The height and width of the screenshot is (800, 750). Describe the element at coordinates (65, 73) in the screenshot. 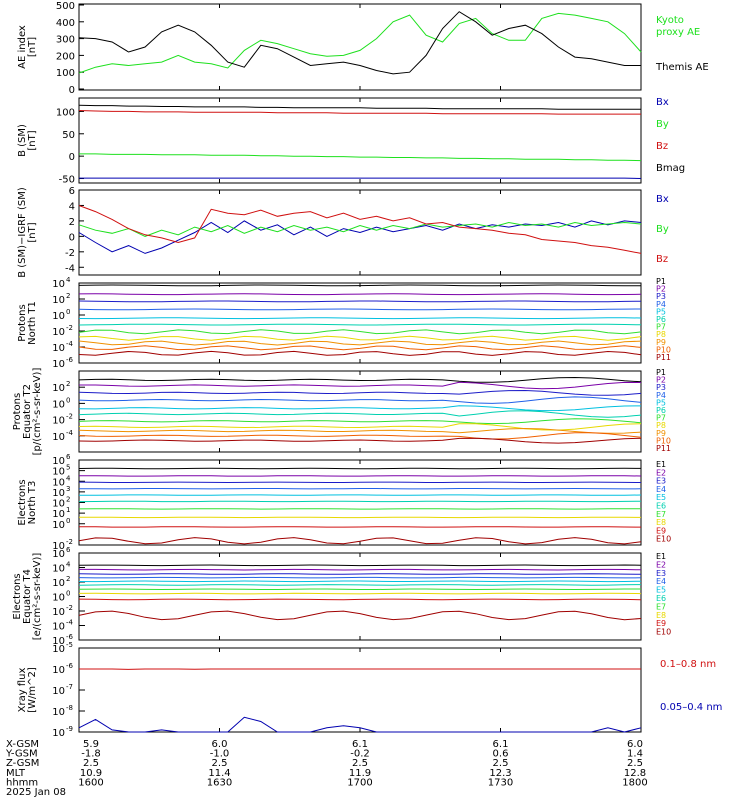

I see `y-tick-label-0-1: 100` at that location.